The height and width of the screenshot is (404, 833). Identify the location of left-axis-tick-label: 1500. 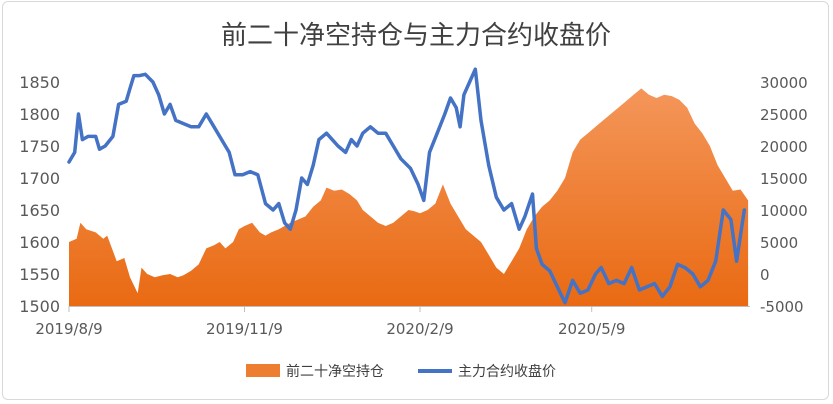
(39, 306).